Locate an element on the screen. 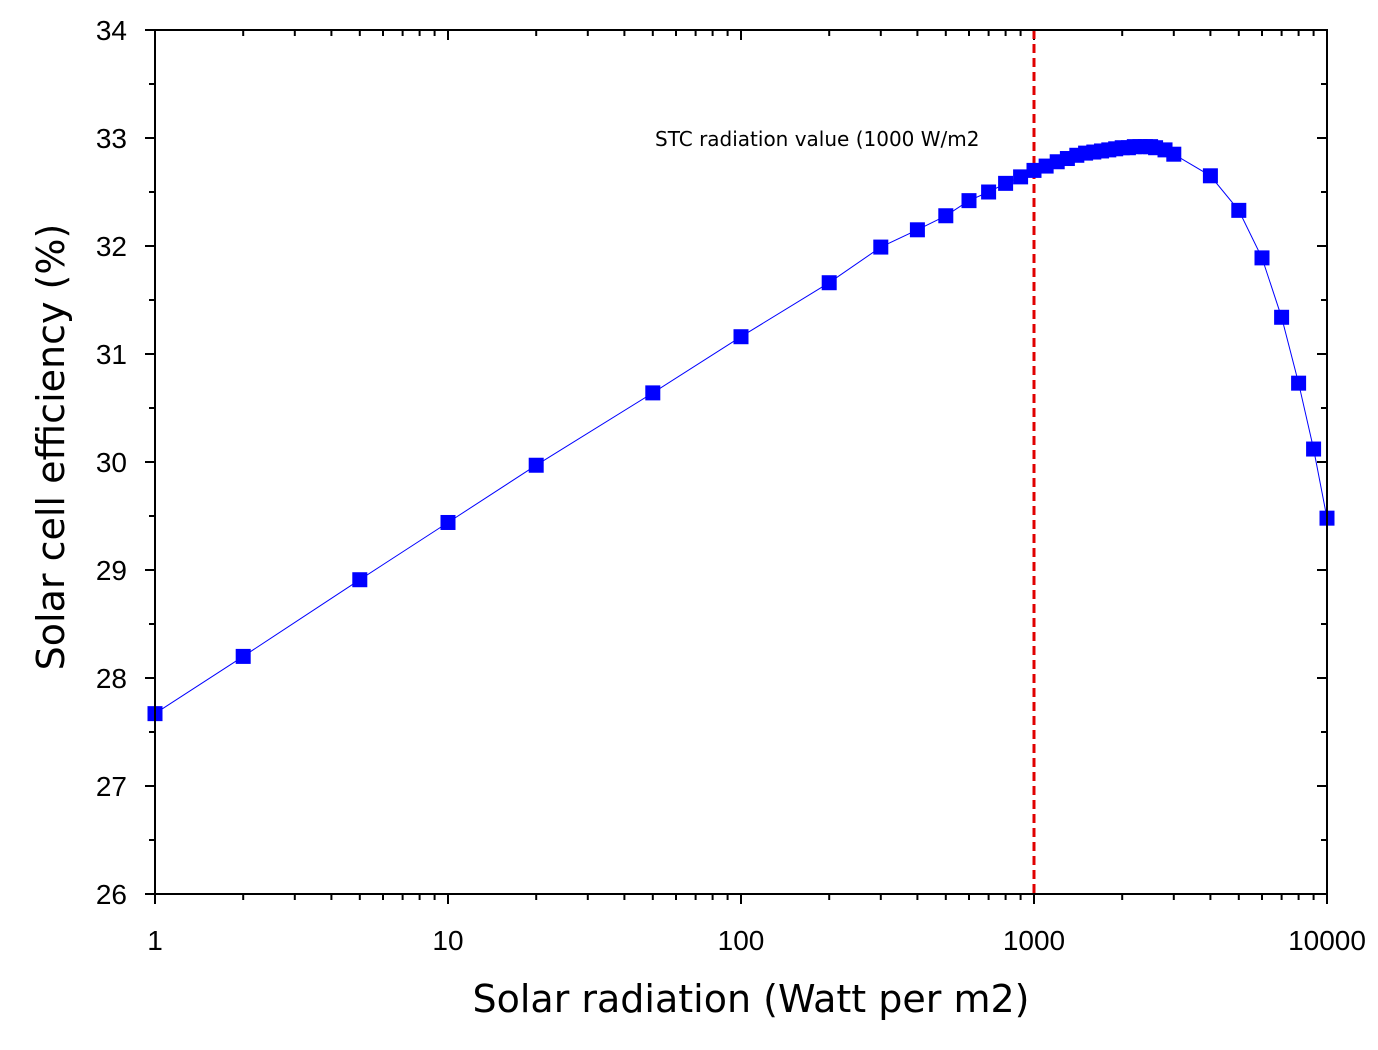  x-tick-label: 100 is located at coordinates (741, 940).